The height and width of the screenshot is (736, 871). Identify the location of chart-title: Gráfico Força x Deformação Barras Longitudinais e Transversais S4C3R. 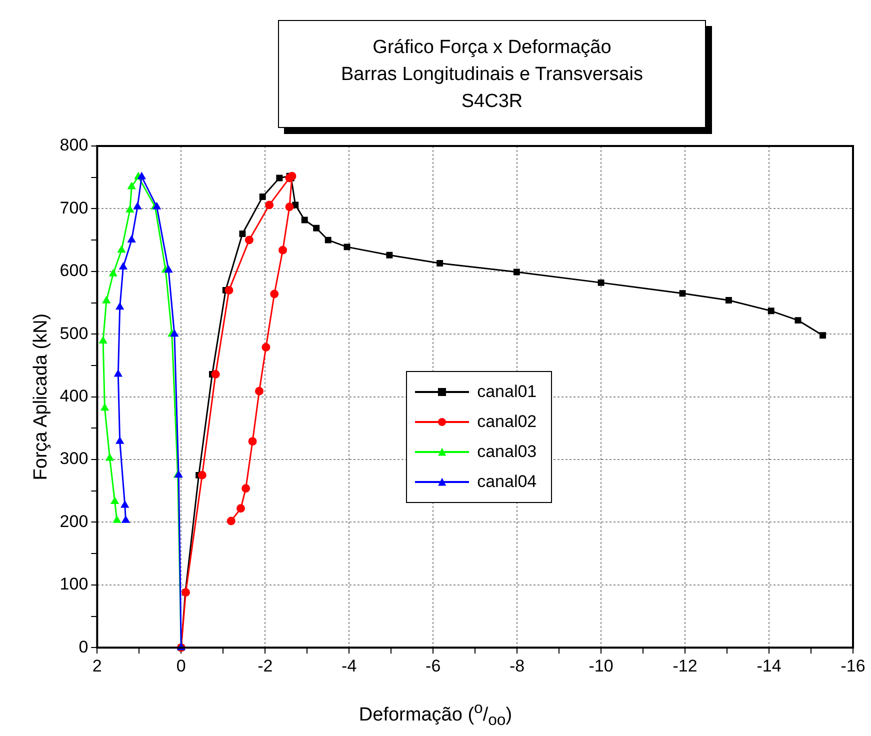
(492, 74).